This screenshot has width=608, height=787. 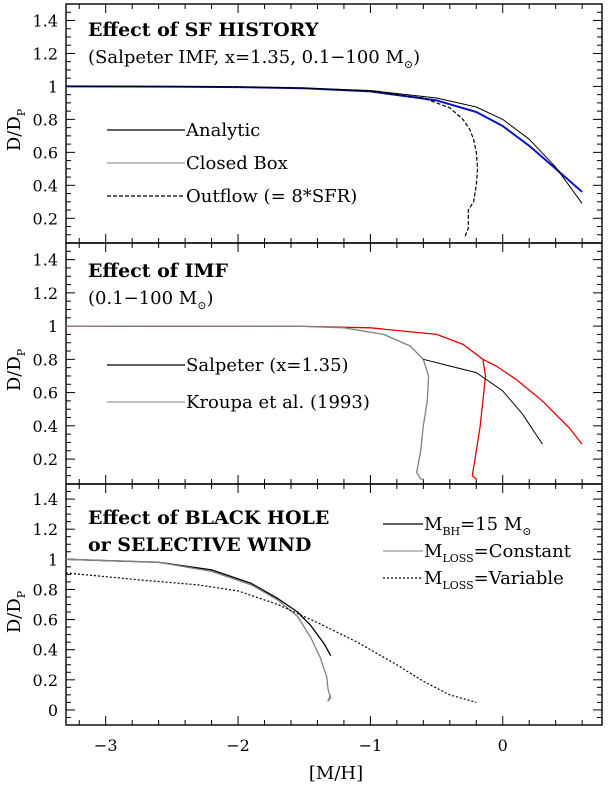 I want to click on legend-label: Kroupa et al. (1993), so click(x=278, y=402).